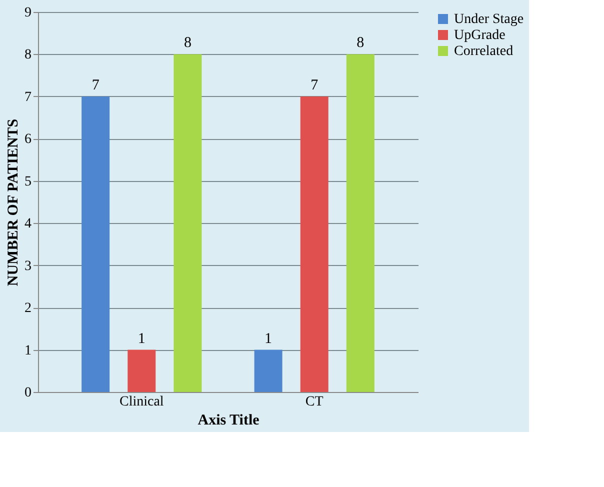 The height and width of the screenshot is (487, 604). Describe the element at coordinates (14, 202) in the screenshot. I see `y-axis-title: NUMBER OF PATIENTS` at that location.